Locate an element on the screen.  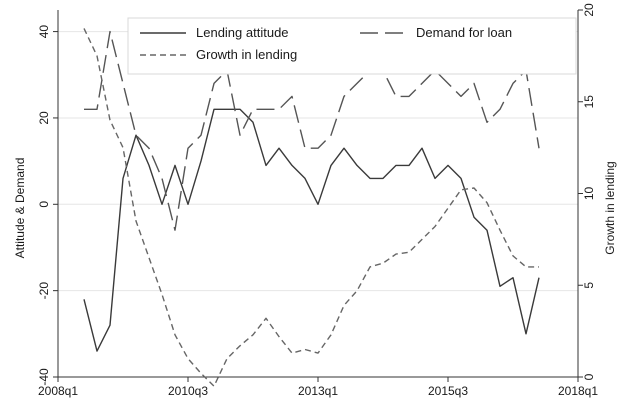
x-tick-label: 2008q1 is located at coordinates (58, 391).